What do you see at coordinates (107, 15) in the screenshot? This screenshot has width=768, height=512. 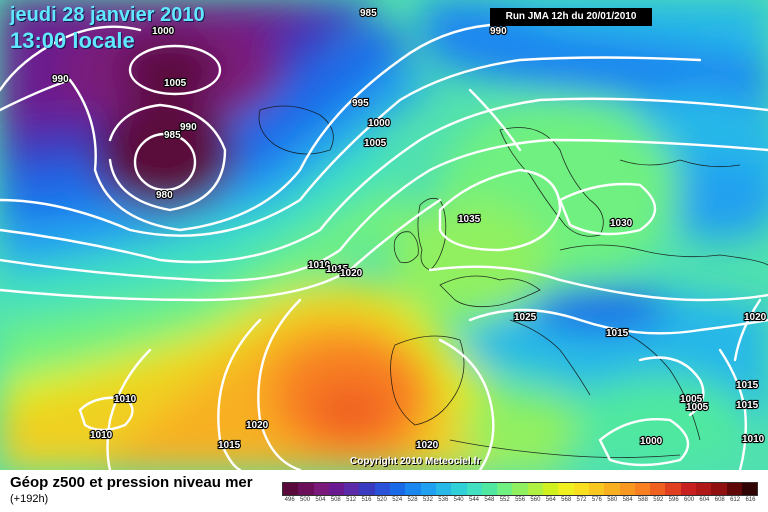 I see `map-date-title: jeudi 28 janvier 2010` at bounding box center [107, 15].